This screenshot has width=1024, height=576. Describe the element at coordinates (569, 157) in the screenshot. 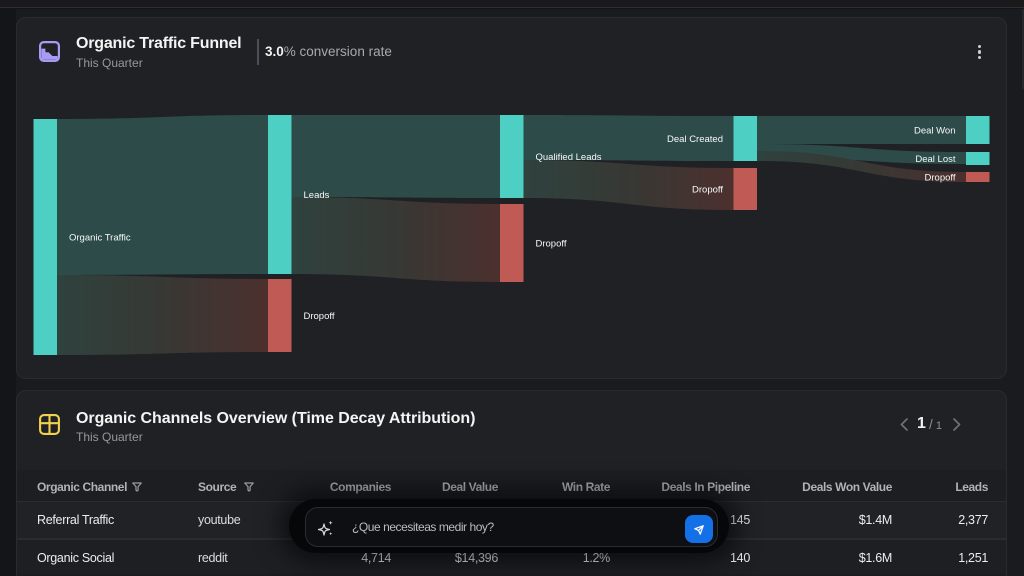

I see `svg-text: Qualified Leads` at that location.